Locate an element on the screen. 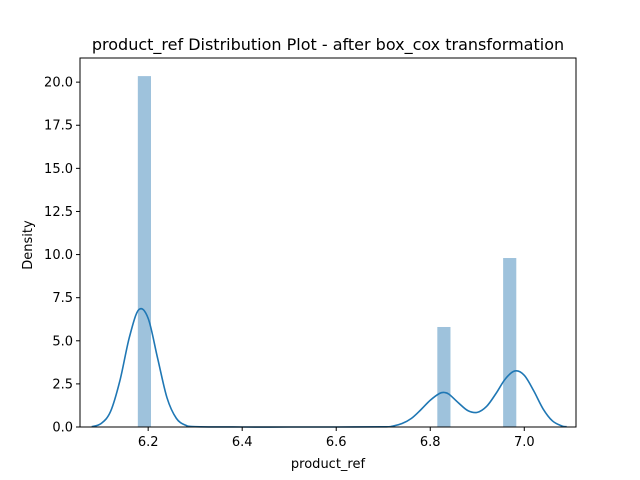 The height and width of the screenshot is (480, 640). x-axis: 6.2 6.4 6.6 6.8 7.0 is located at coordinates (336, 438).